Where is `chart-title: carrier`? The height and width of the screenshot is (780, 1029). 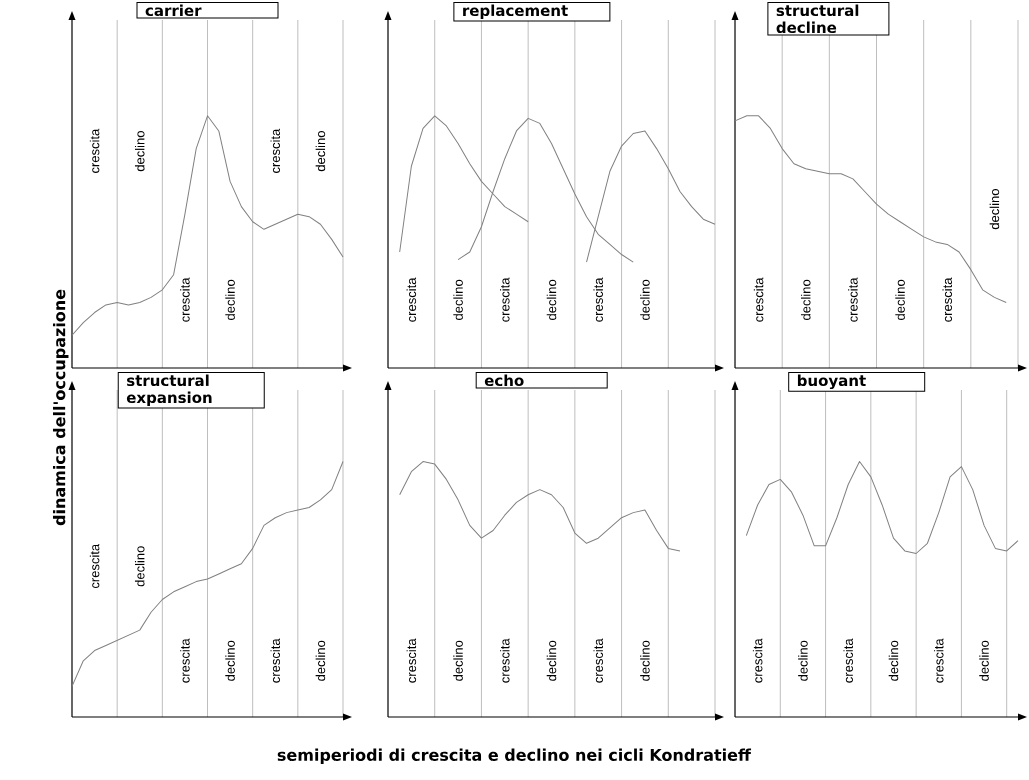 chart-title: carrier is located at coordinates (173, 10).